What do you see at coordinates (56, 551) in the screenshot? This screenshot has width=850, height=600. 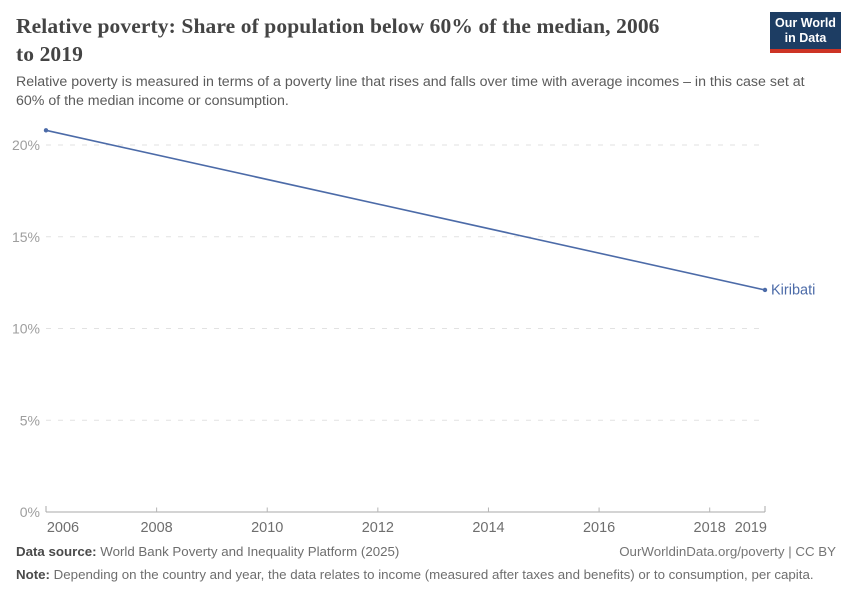 I see `data-source-label: Data source:` at bounding box center [56, 551].